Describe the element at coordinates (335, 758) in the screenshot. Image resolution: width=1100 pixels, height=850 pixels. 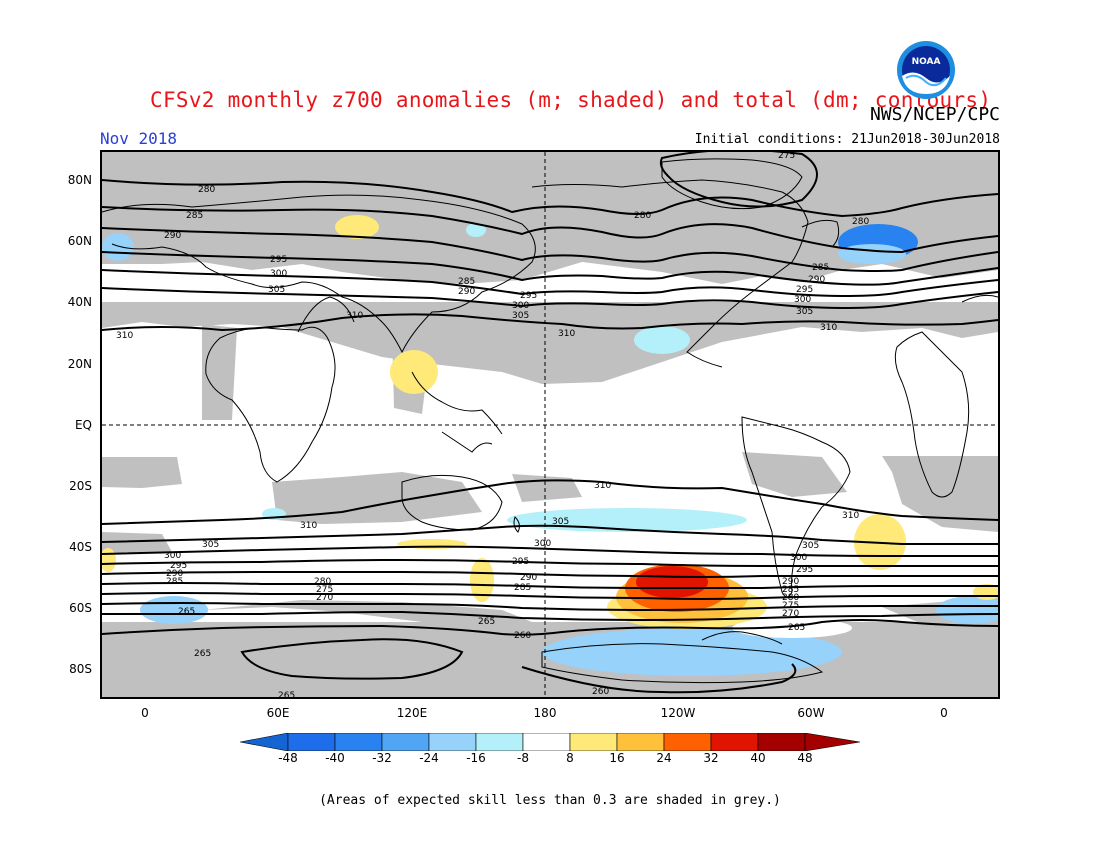
I see `colorbar-tick: -40` at that location.